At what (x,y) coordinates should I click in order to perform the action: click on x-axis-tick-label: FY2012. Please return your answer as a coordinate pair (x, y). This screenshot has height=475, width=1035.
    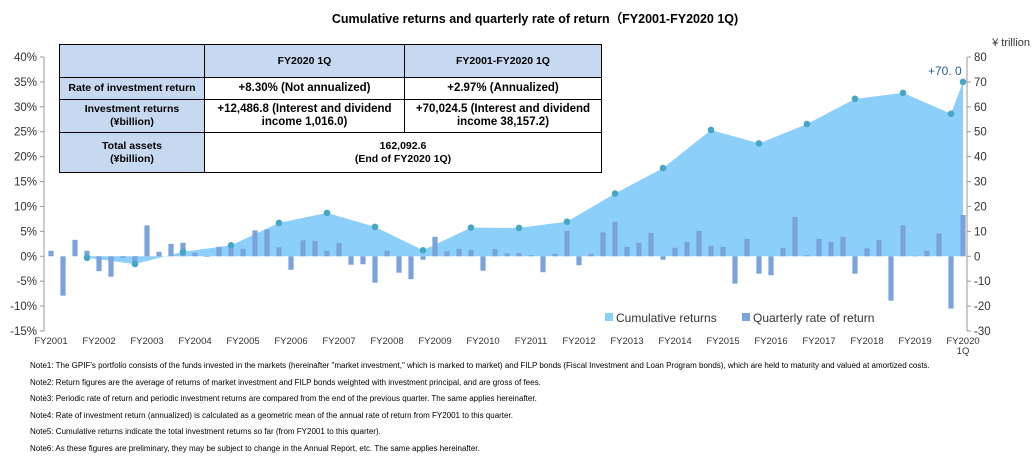
    Looking at the image, I should click on (578, 341).